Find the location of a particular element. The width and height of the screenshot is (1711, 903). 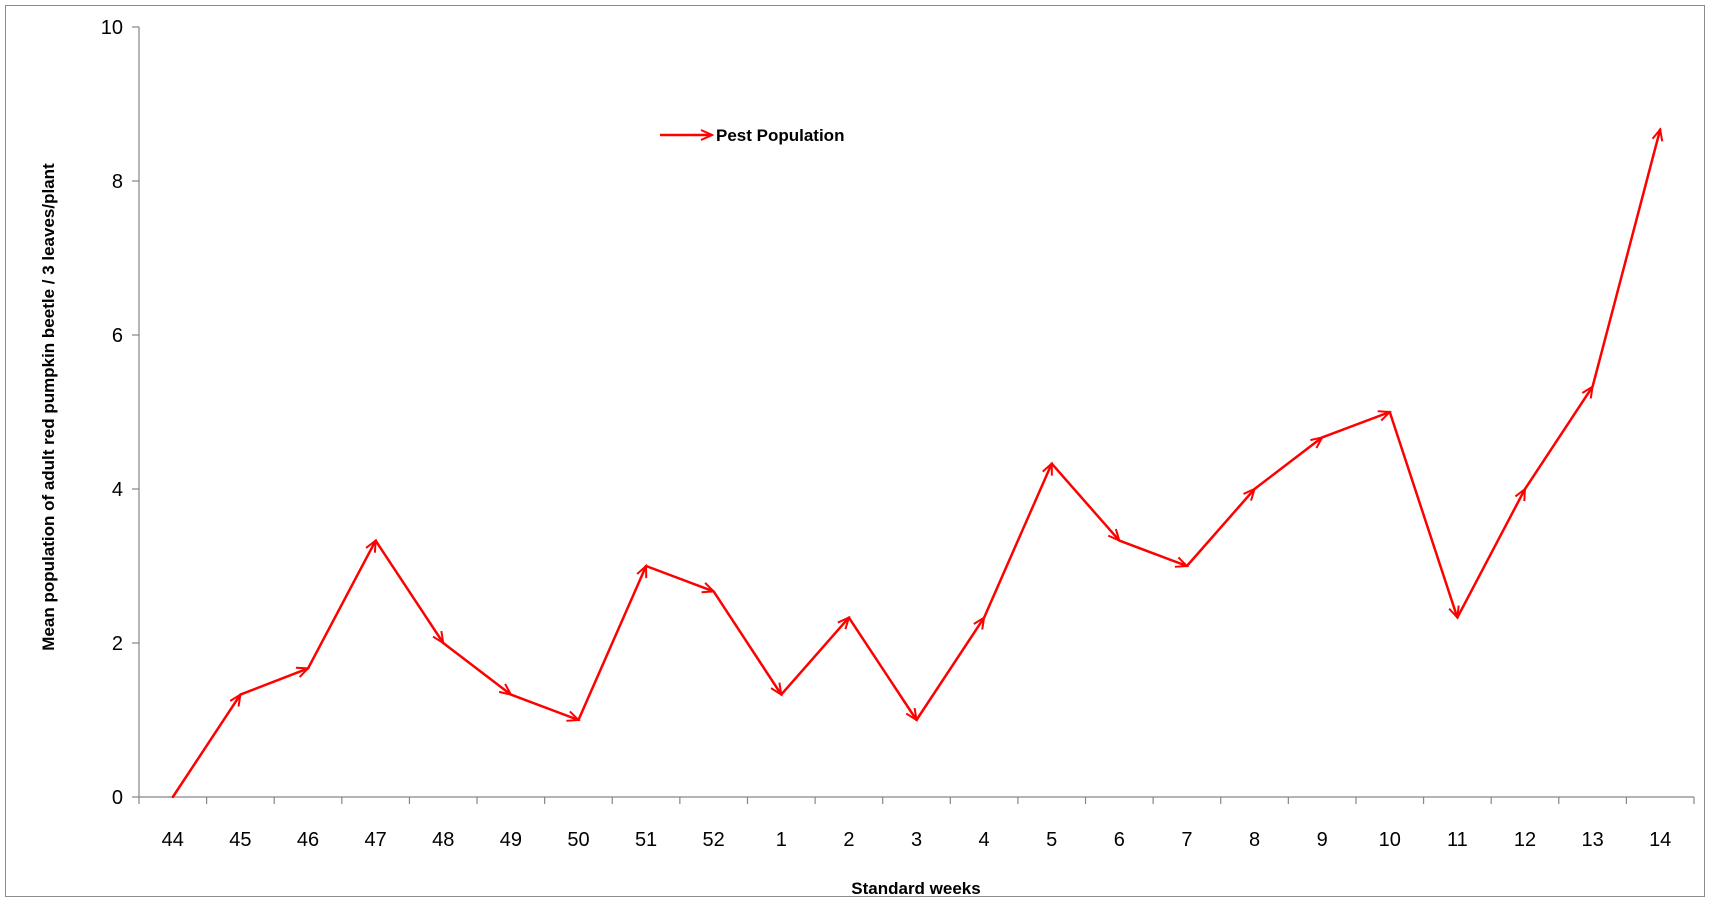

x-tick-label: 14 is located at coordinates (1660, 840).